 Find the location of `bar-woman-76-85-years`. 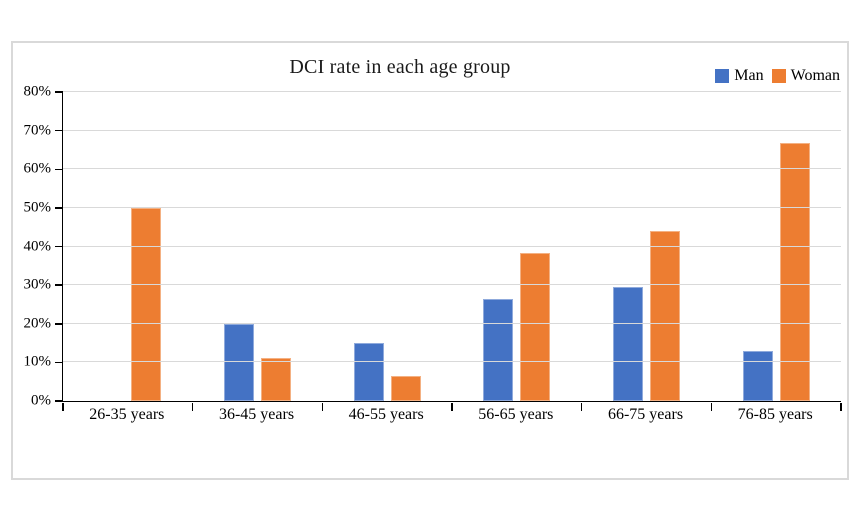

bar-woman-76-85-years is located at coordinates (794, 272).